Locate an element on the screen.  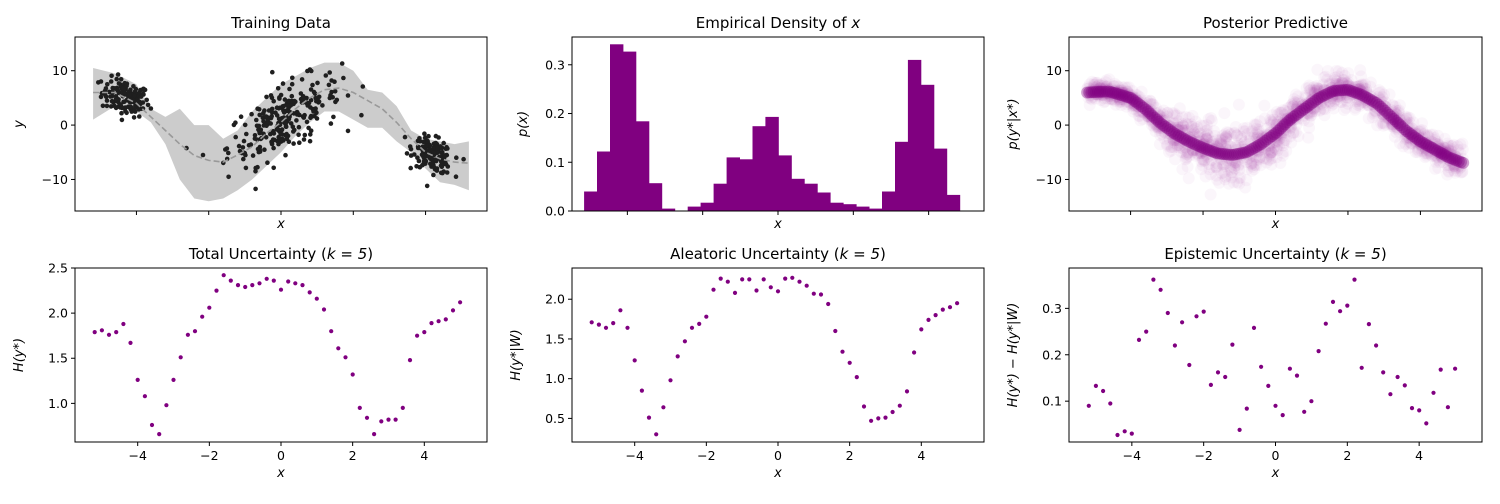
x-tick-label: −2 is located at coordinates (706, 455).